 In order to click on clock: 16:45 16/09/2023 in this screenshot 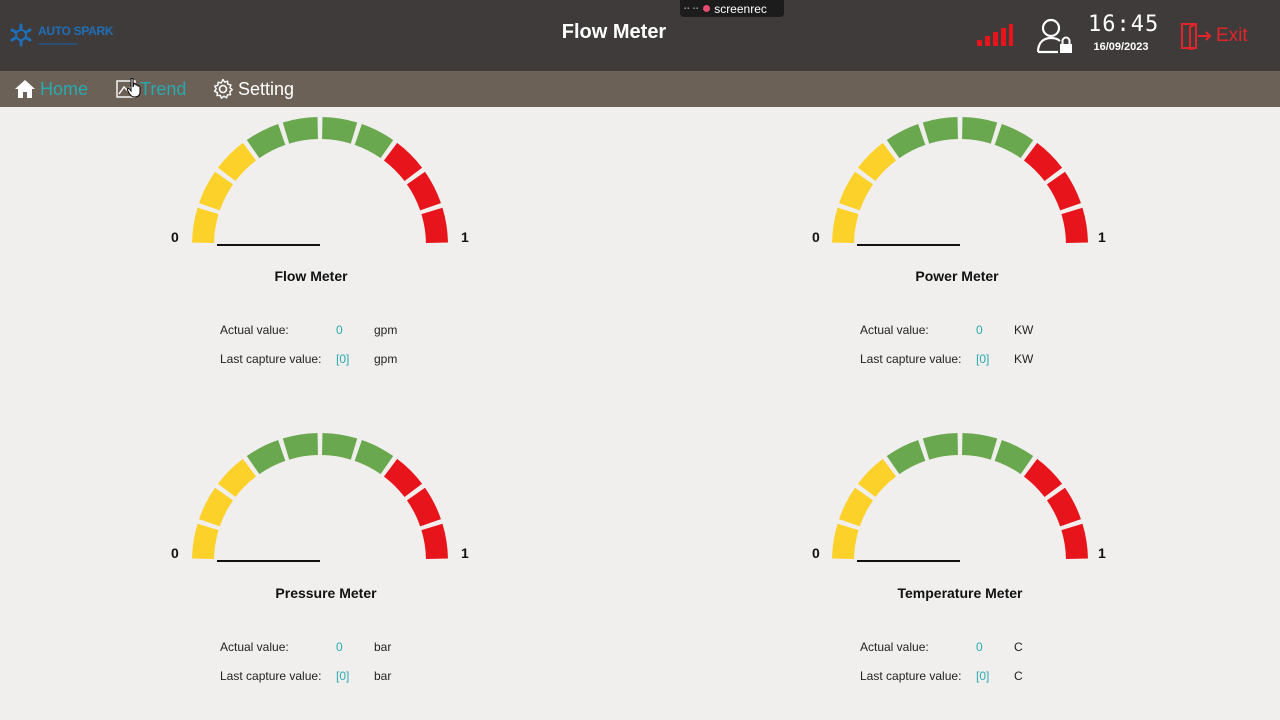, I will do `click(1124, 32)`.